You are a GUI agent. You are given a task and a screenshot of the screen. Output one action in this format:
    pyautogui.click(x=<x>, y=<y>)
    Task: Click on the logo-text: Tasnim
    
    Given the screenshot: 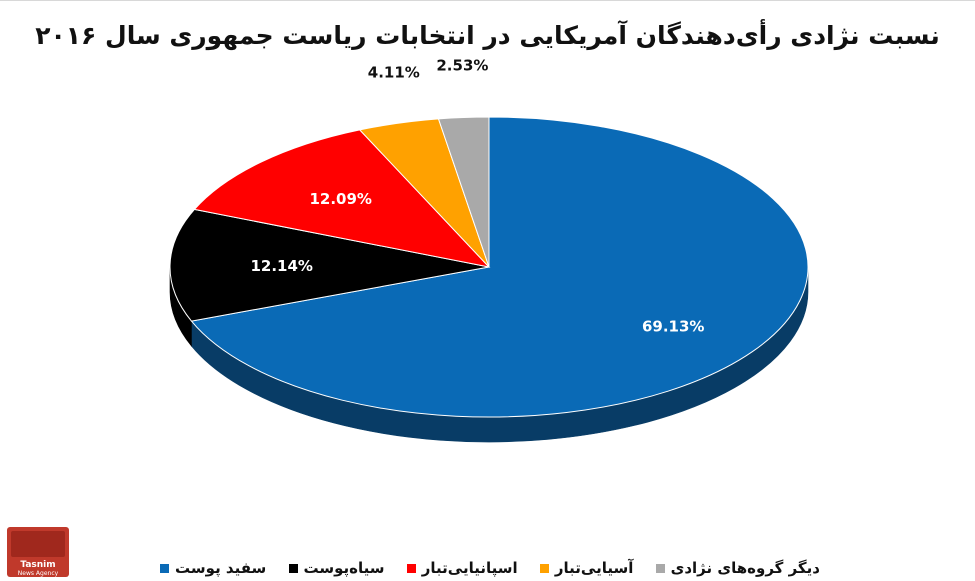 What is the action you would take?
    pyautogui.click(x=37, y=565)
    